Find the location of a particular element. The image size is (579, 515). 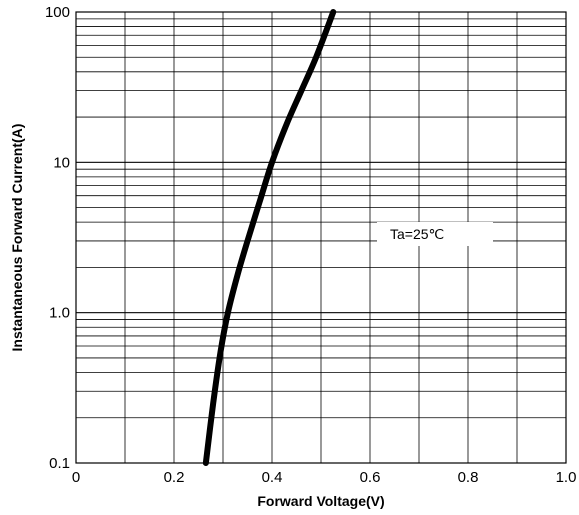

y-tick-label: 1.0 is located at coordinates (59, 313).